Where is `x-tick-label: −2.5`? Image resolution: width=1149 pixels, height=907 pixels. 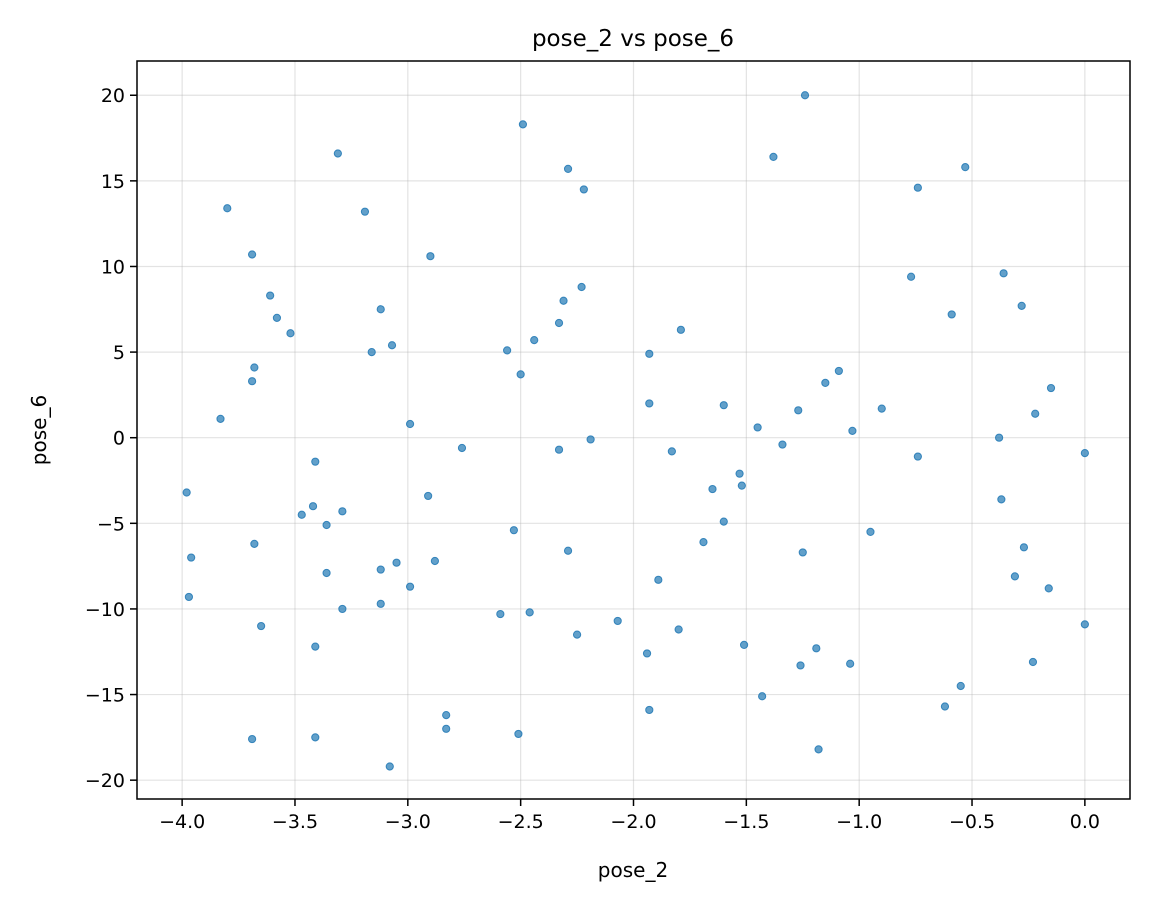 x-tick-label: −2.5 is located at coordinates (521, 822).